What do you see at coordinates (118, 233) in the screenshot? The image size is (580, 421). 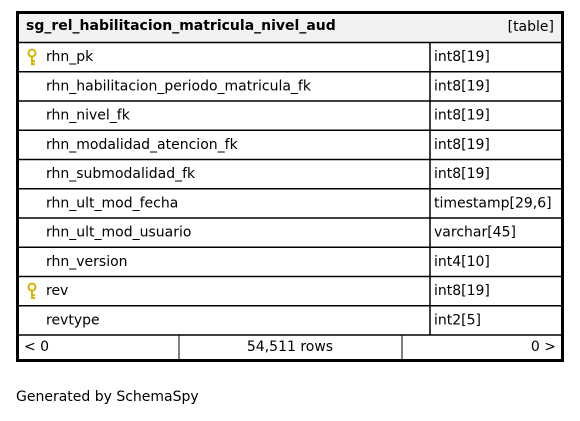 I see `column-name: rhn_ult_mod_usuario` at bounding box center [118, 233].